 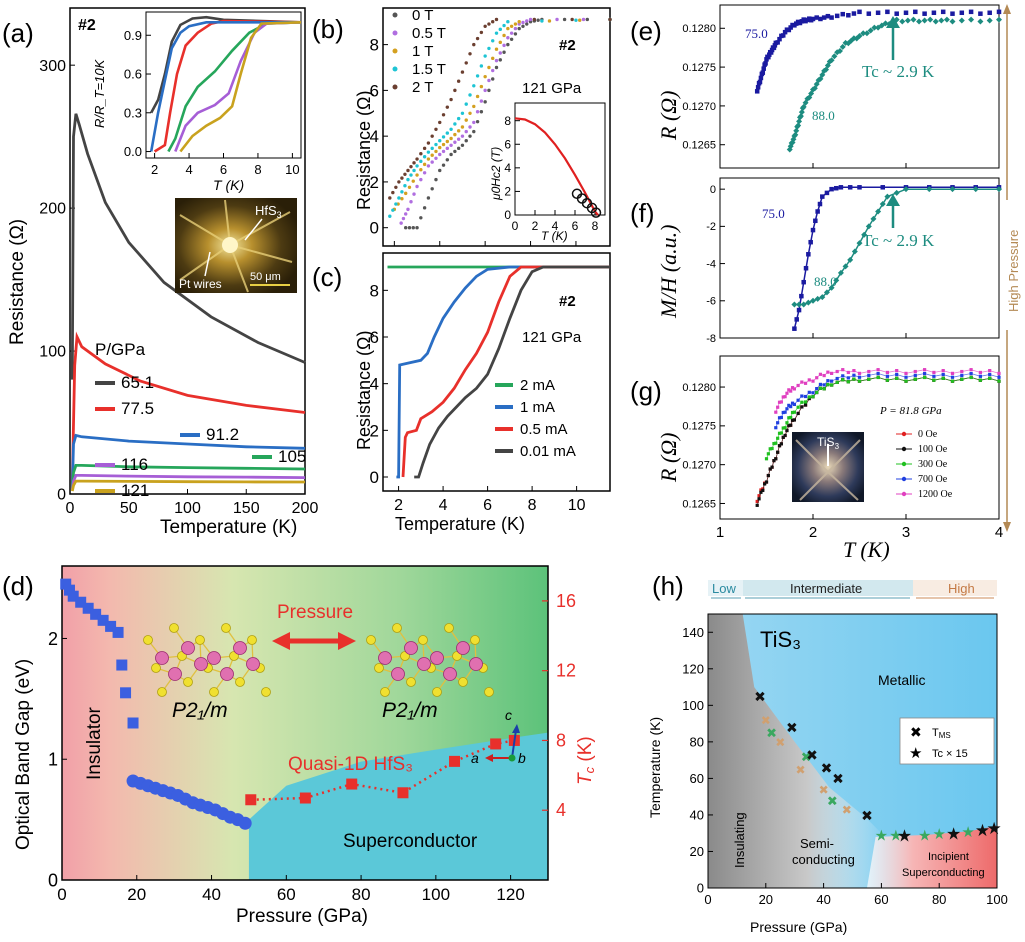 I want to click on b-ytick-label: 4, so click(x=374, y=136).